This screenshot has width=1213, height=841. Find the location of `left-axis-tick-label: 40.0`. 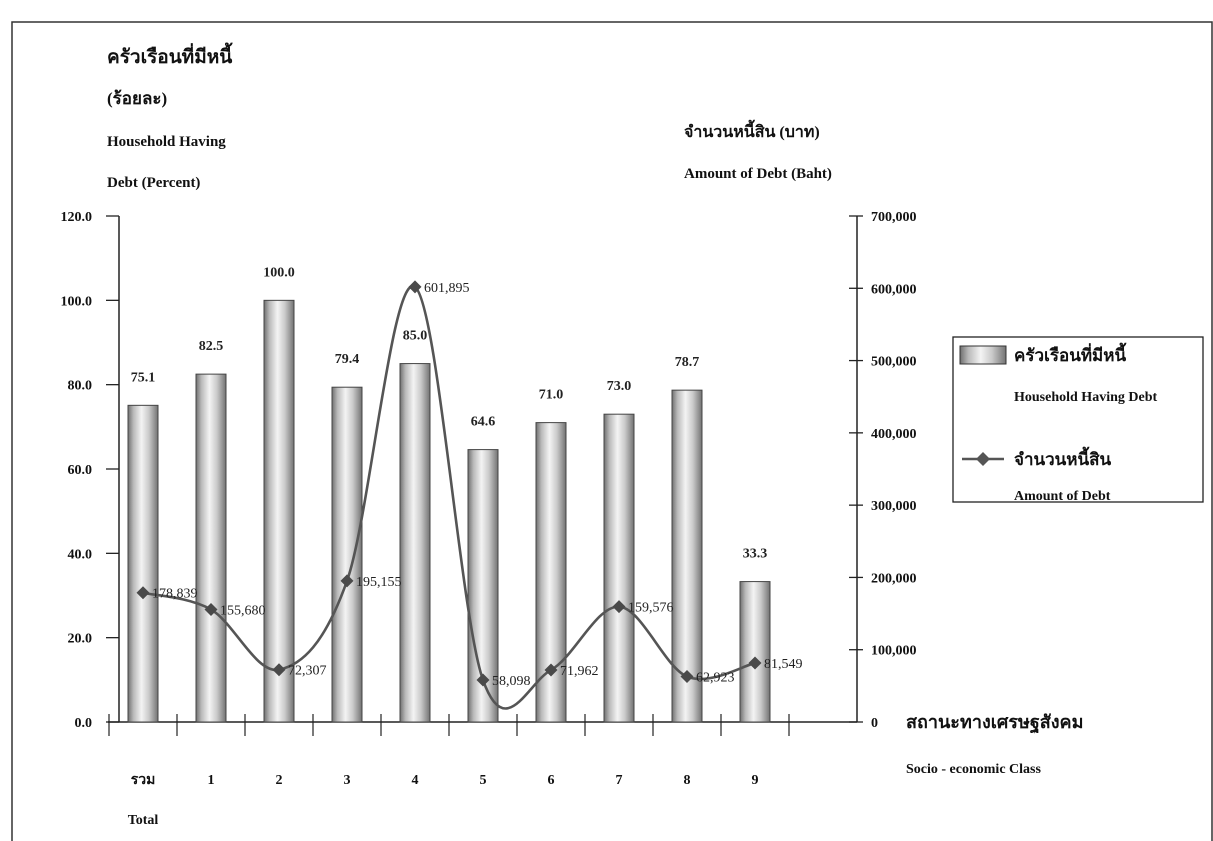

left-axis-tick-label: 40.0 is located at coordinates (80, 554).